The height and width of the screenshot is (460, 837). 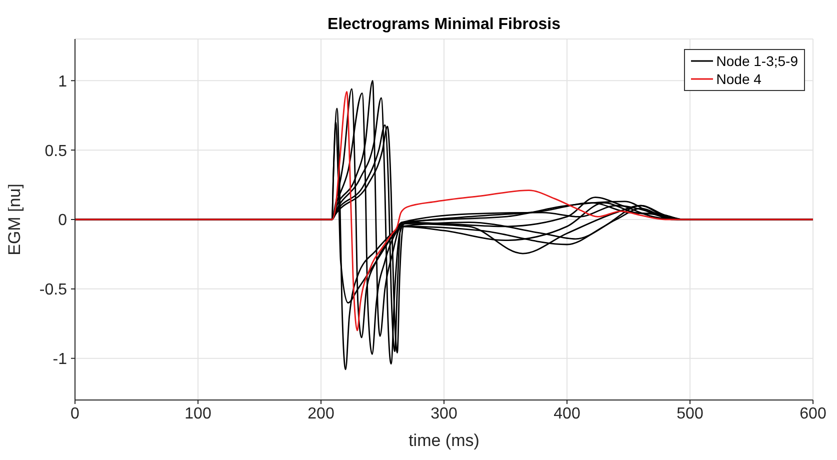 I want to click on y-tick-label: 0.5, so click(x=56, y=151).